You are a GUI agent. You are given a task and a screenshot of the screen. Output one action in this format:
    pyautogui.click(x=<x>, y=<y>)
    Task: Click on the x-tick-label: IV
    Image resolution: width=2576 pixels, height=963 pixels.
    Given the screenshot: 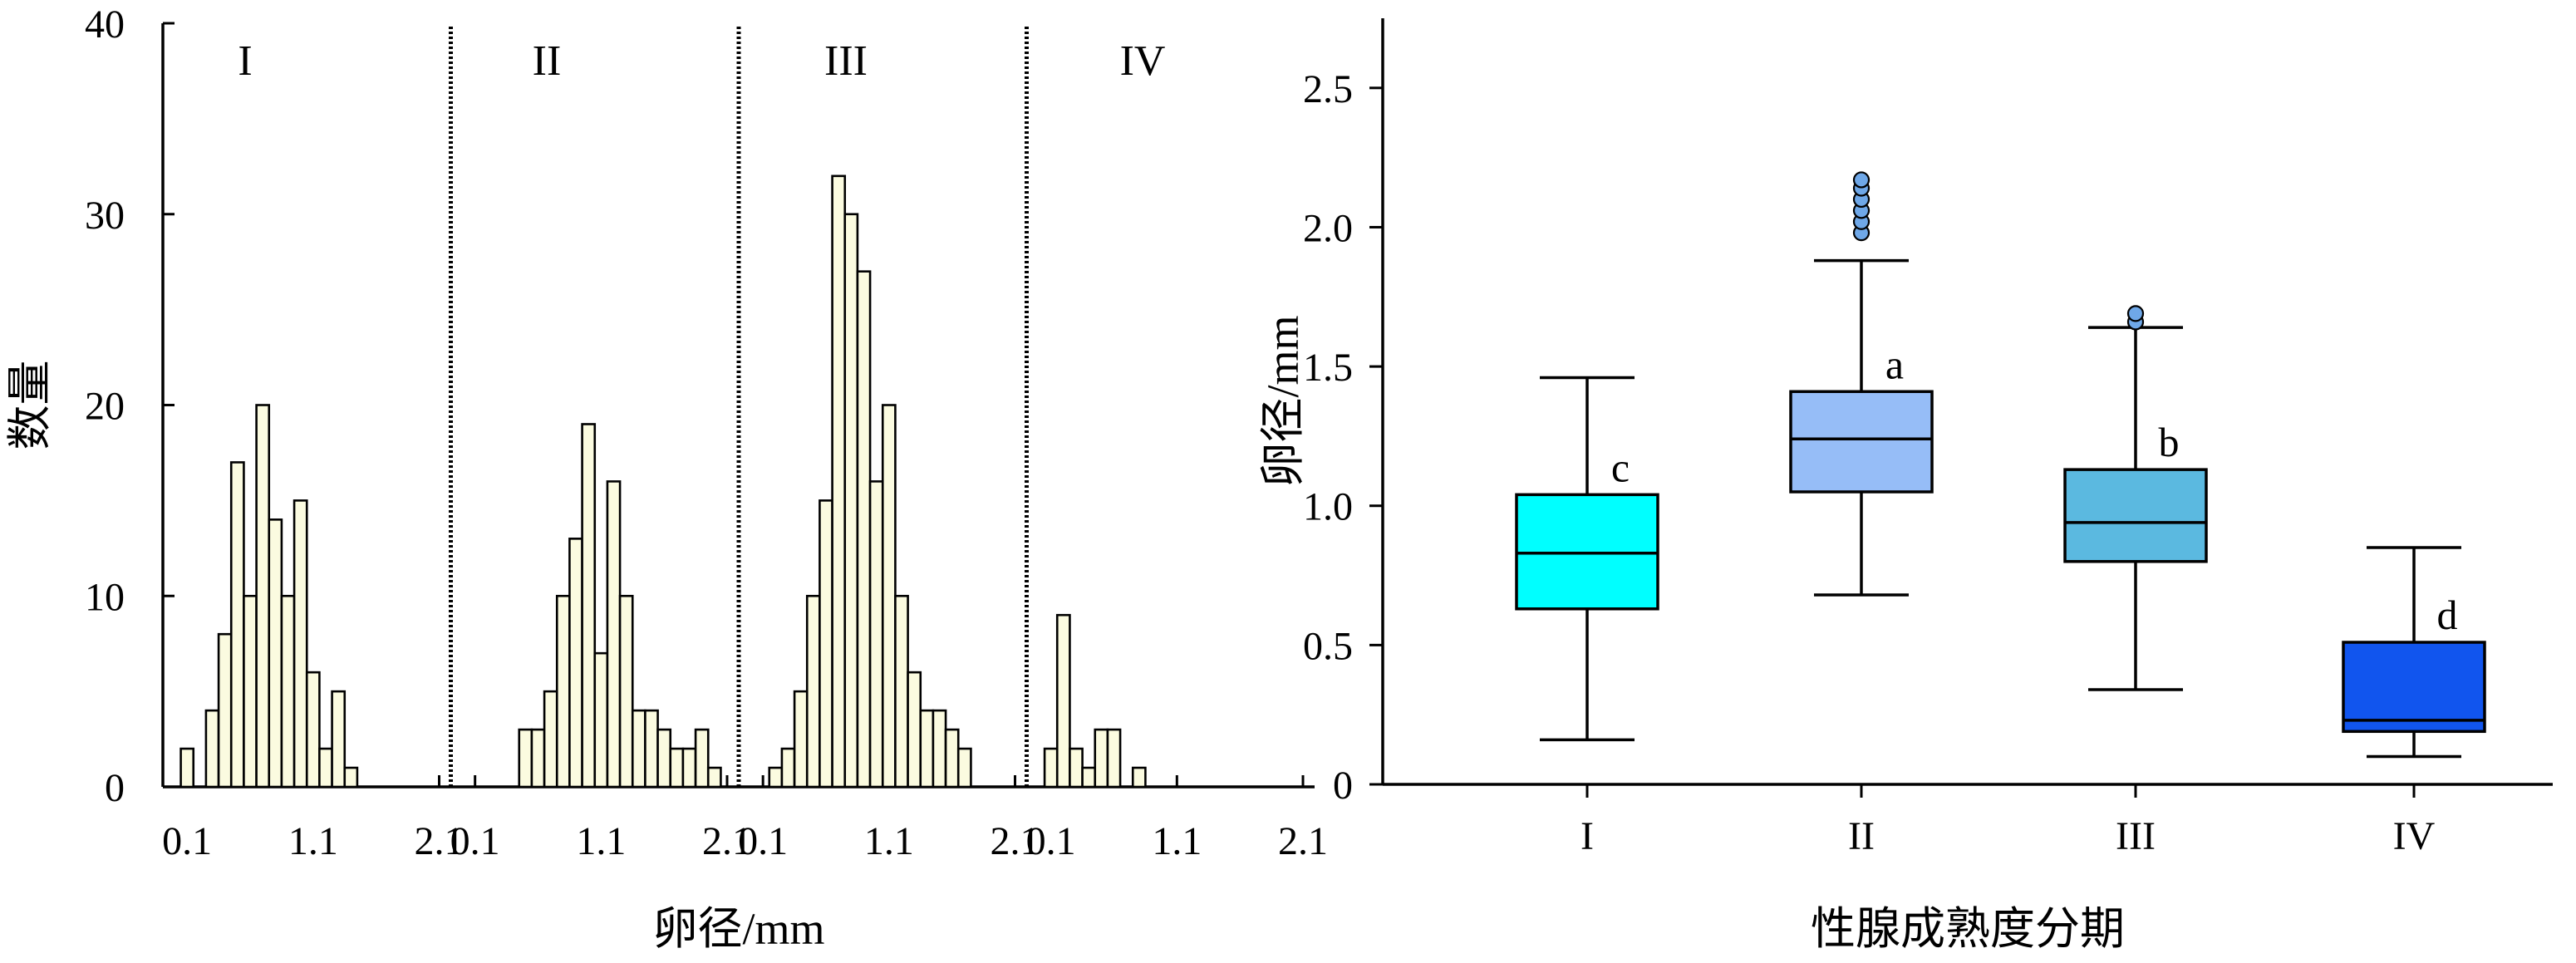 What is the action you would take?
    pyautogui.click(x=2414, y=836)
    